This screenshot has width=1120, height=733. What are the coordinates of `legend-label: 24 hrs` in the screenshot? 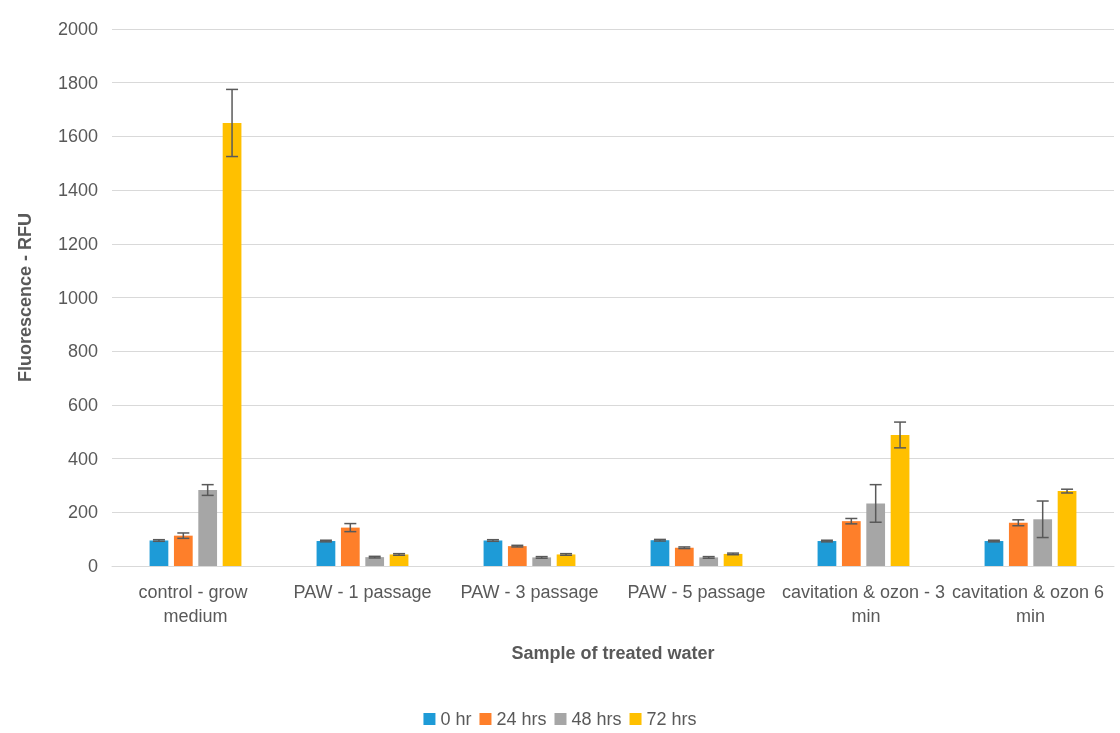 It's located at (521, 719).